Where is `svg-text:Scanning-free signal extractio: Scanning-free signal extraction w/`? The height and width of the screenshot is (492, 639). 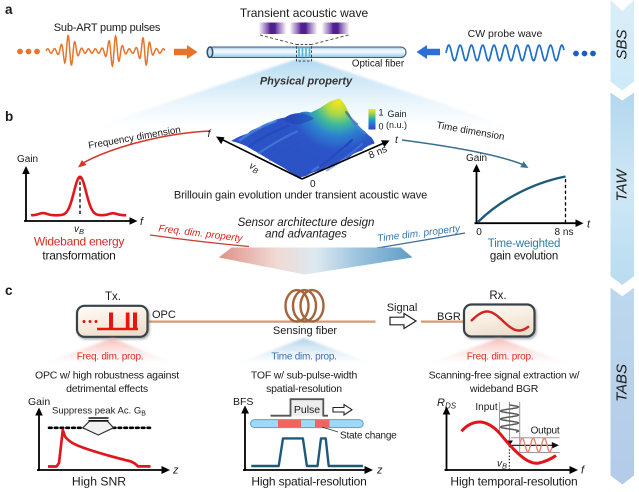 svg-text:Scanning-free signal extractio: Scanning-free signal extraction w/ is located at coordinates (504, 376).